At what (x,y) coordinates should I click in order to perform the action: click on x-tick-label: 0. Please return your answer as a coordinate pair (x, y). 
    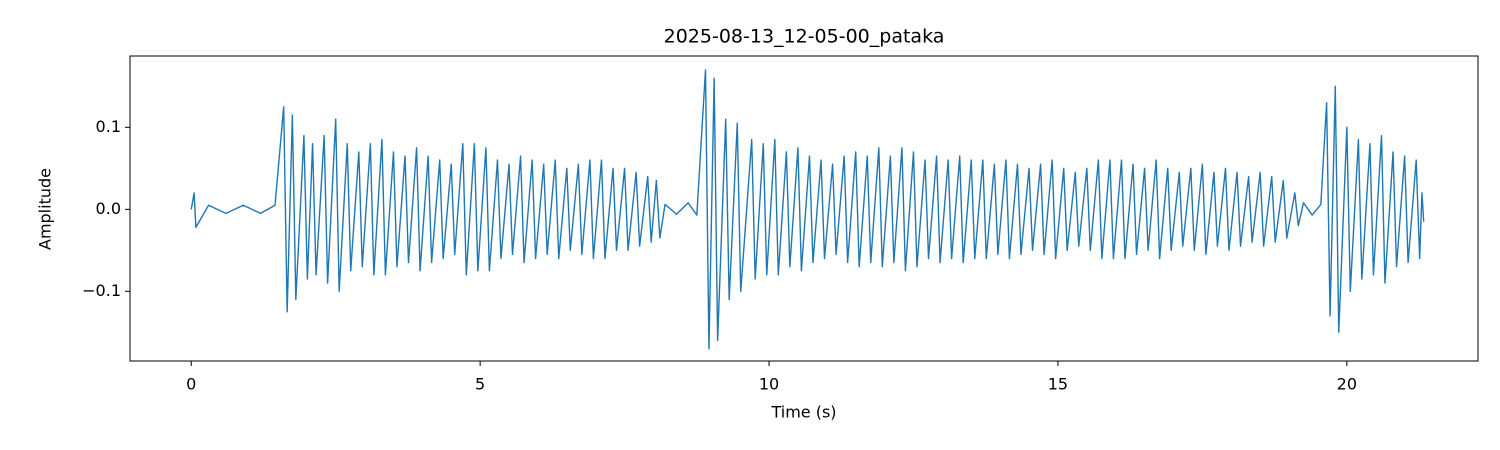
    Looking at the image, I should click on (191, 384).